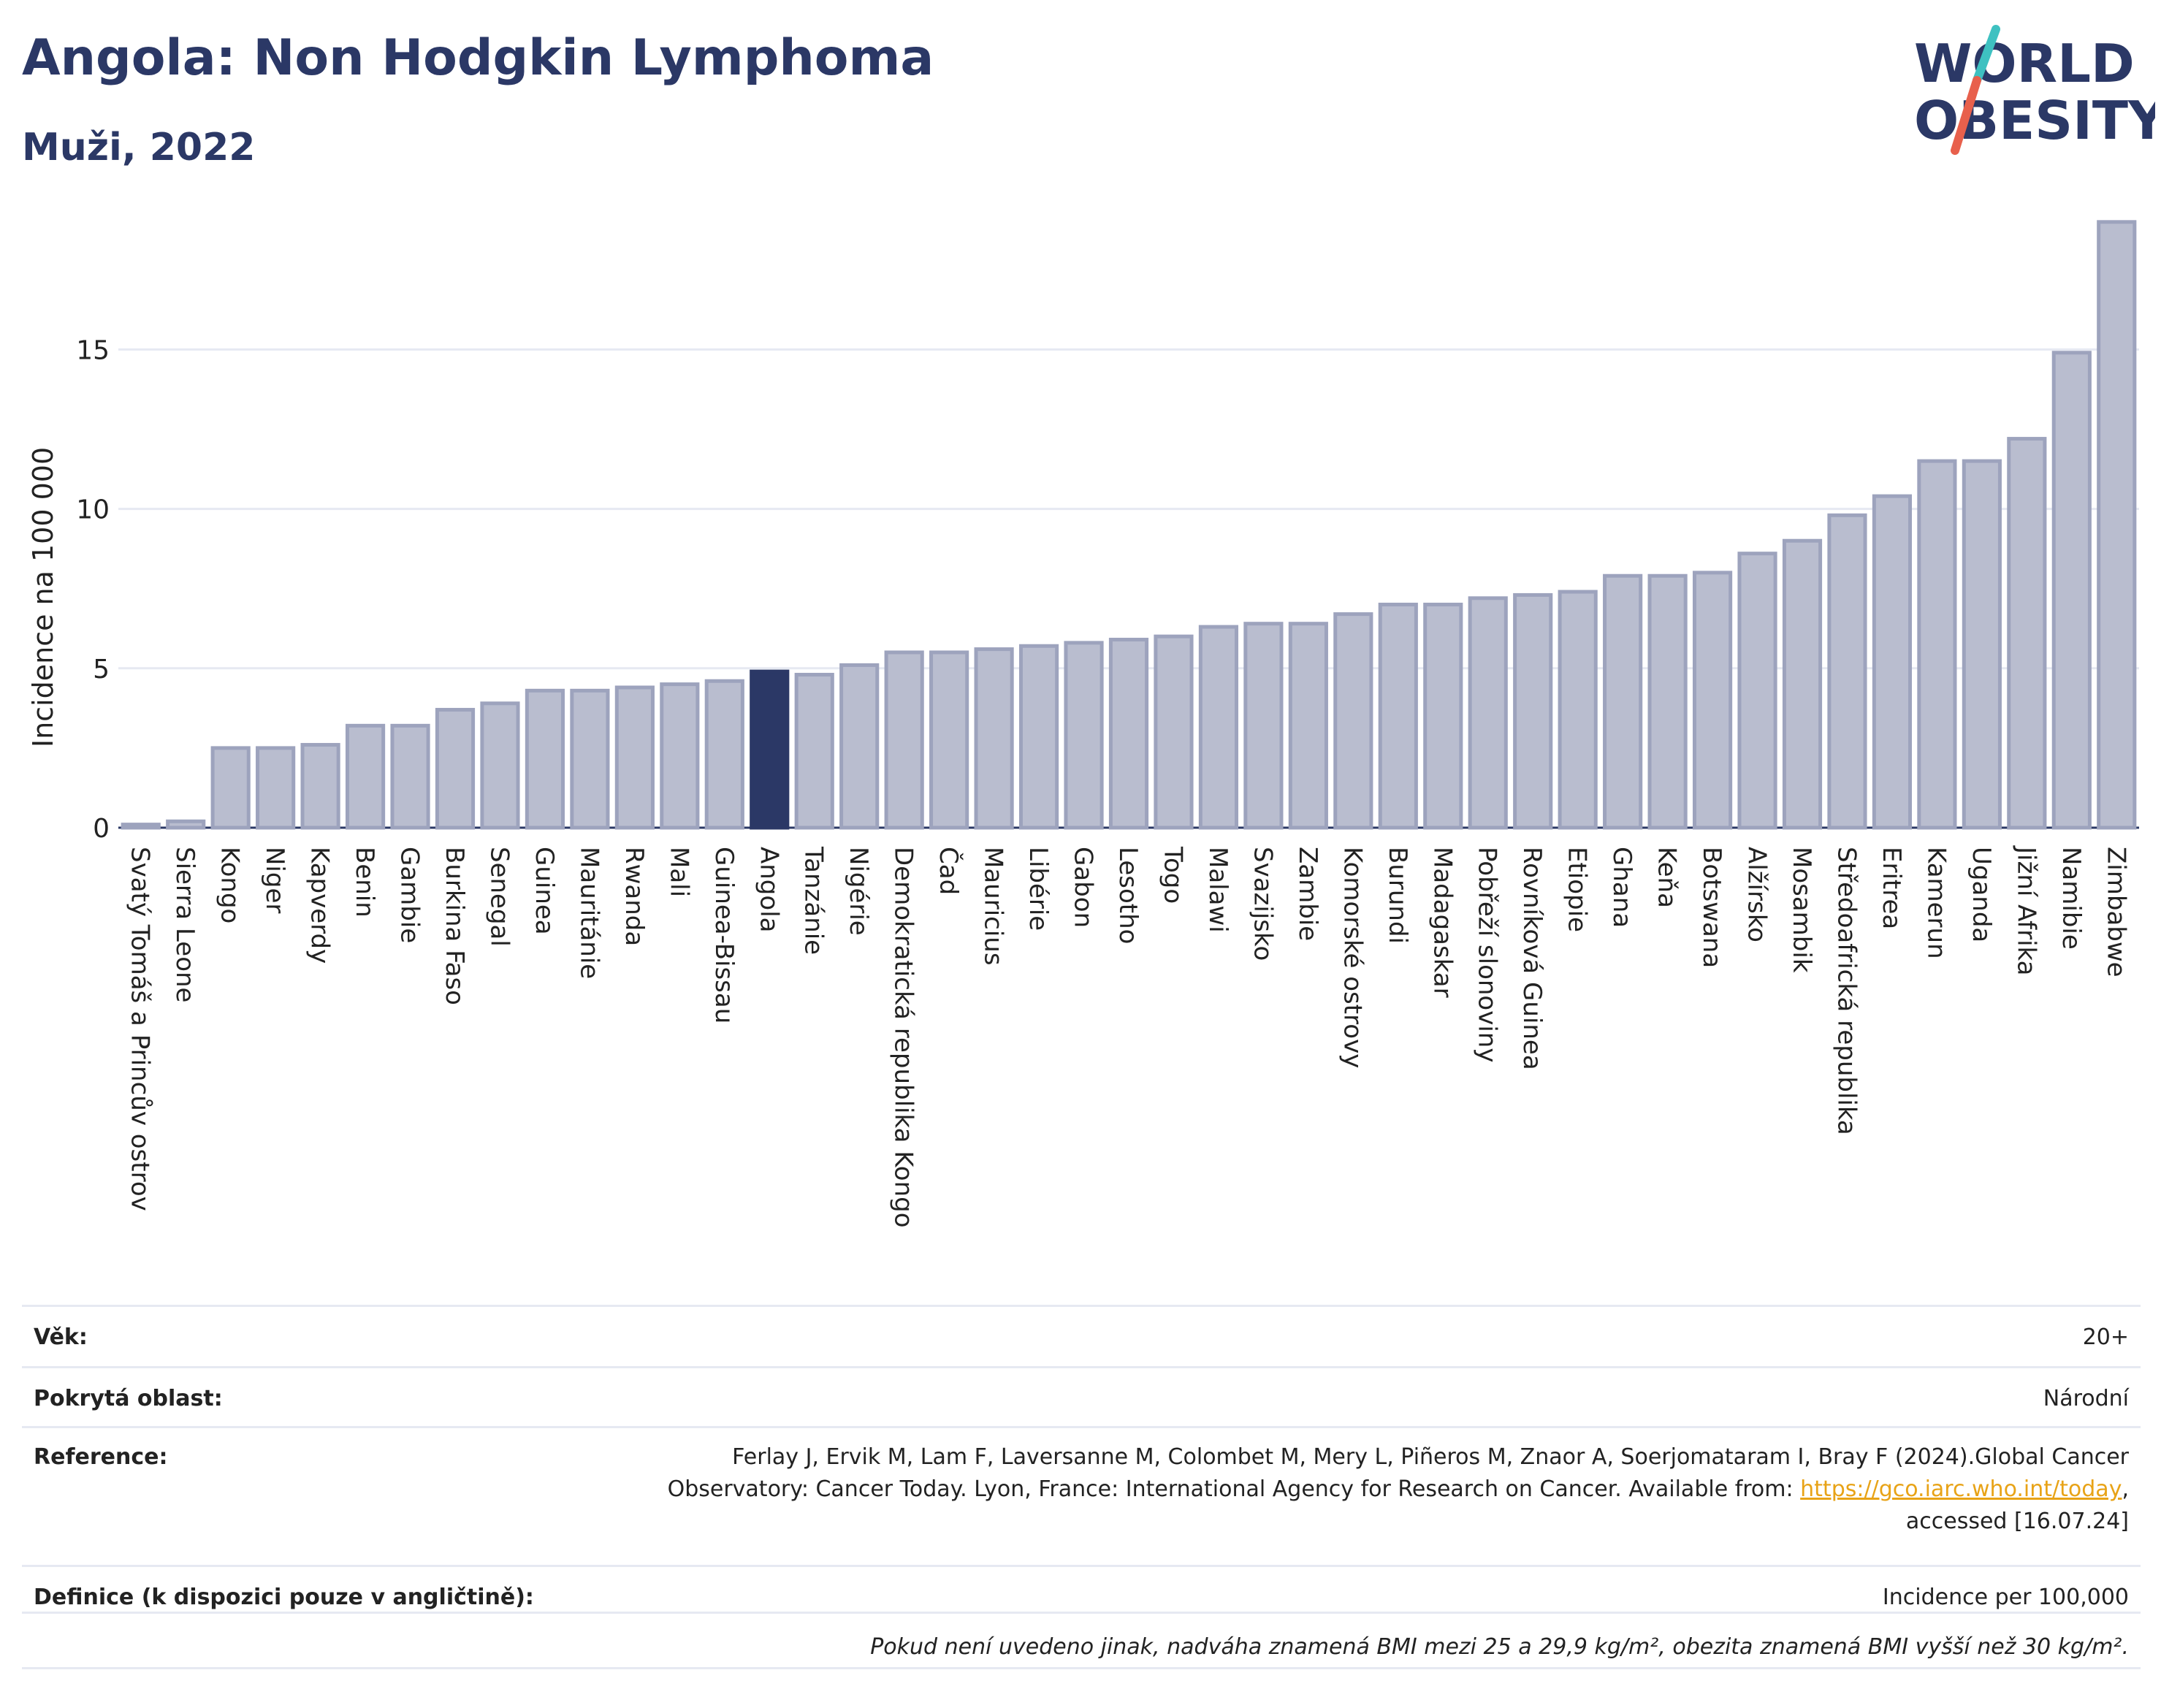 The width and height of the screenshot is (2161, 1708). Describe the element at coordinates (679, 872) in the screenshot. I see `x-tick-label: Mali` at that location.